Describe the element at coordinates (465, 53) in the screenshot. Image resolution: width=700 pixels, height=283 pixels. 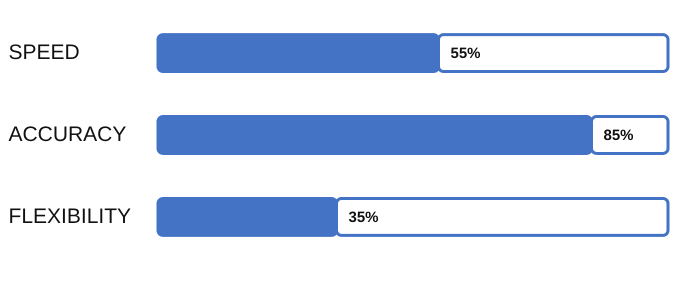
I see `data-label: 55%` at that location.